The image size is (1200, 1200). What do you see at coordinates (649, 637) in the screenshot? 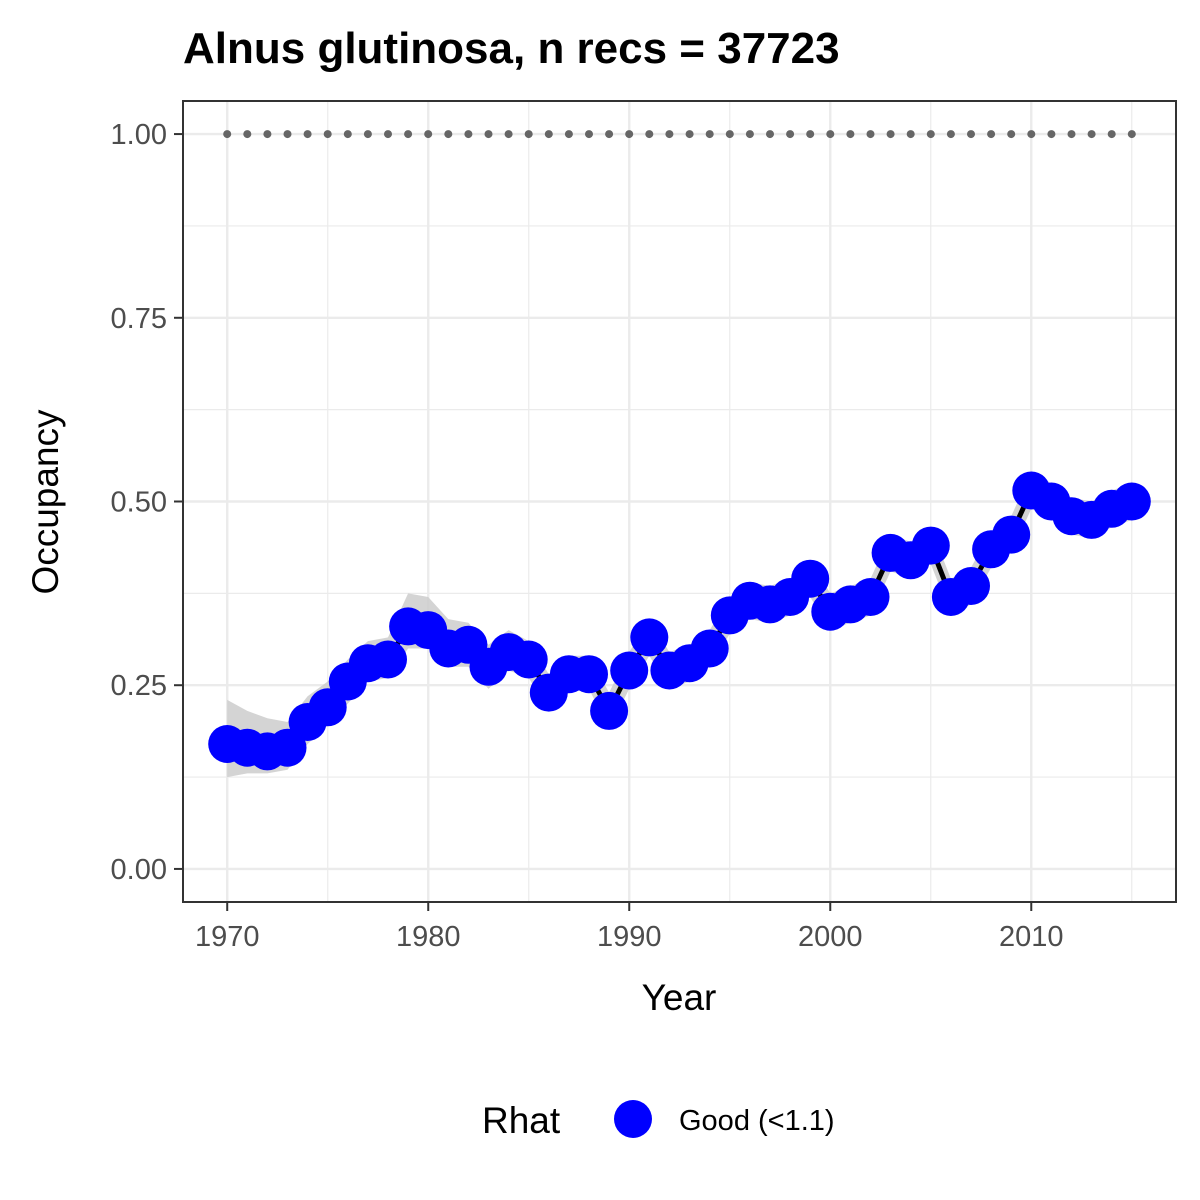
I see `data-point-1991` at bounding box center [649, 637].